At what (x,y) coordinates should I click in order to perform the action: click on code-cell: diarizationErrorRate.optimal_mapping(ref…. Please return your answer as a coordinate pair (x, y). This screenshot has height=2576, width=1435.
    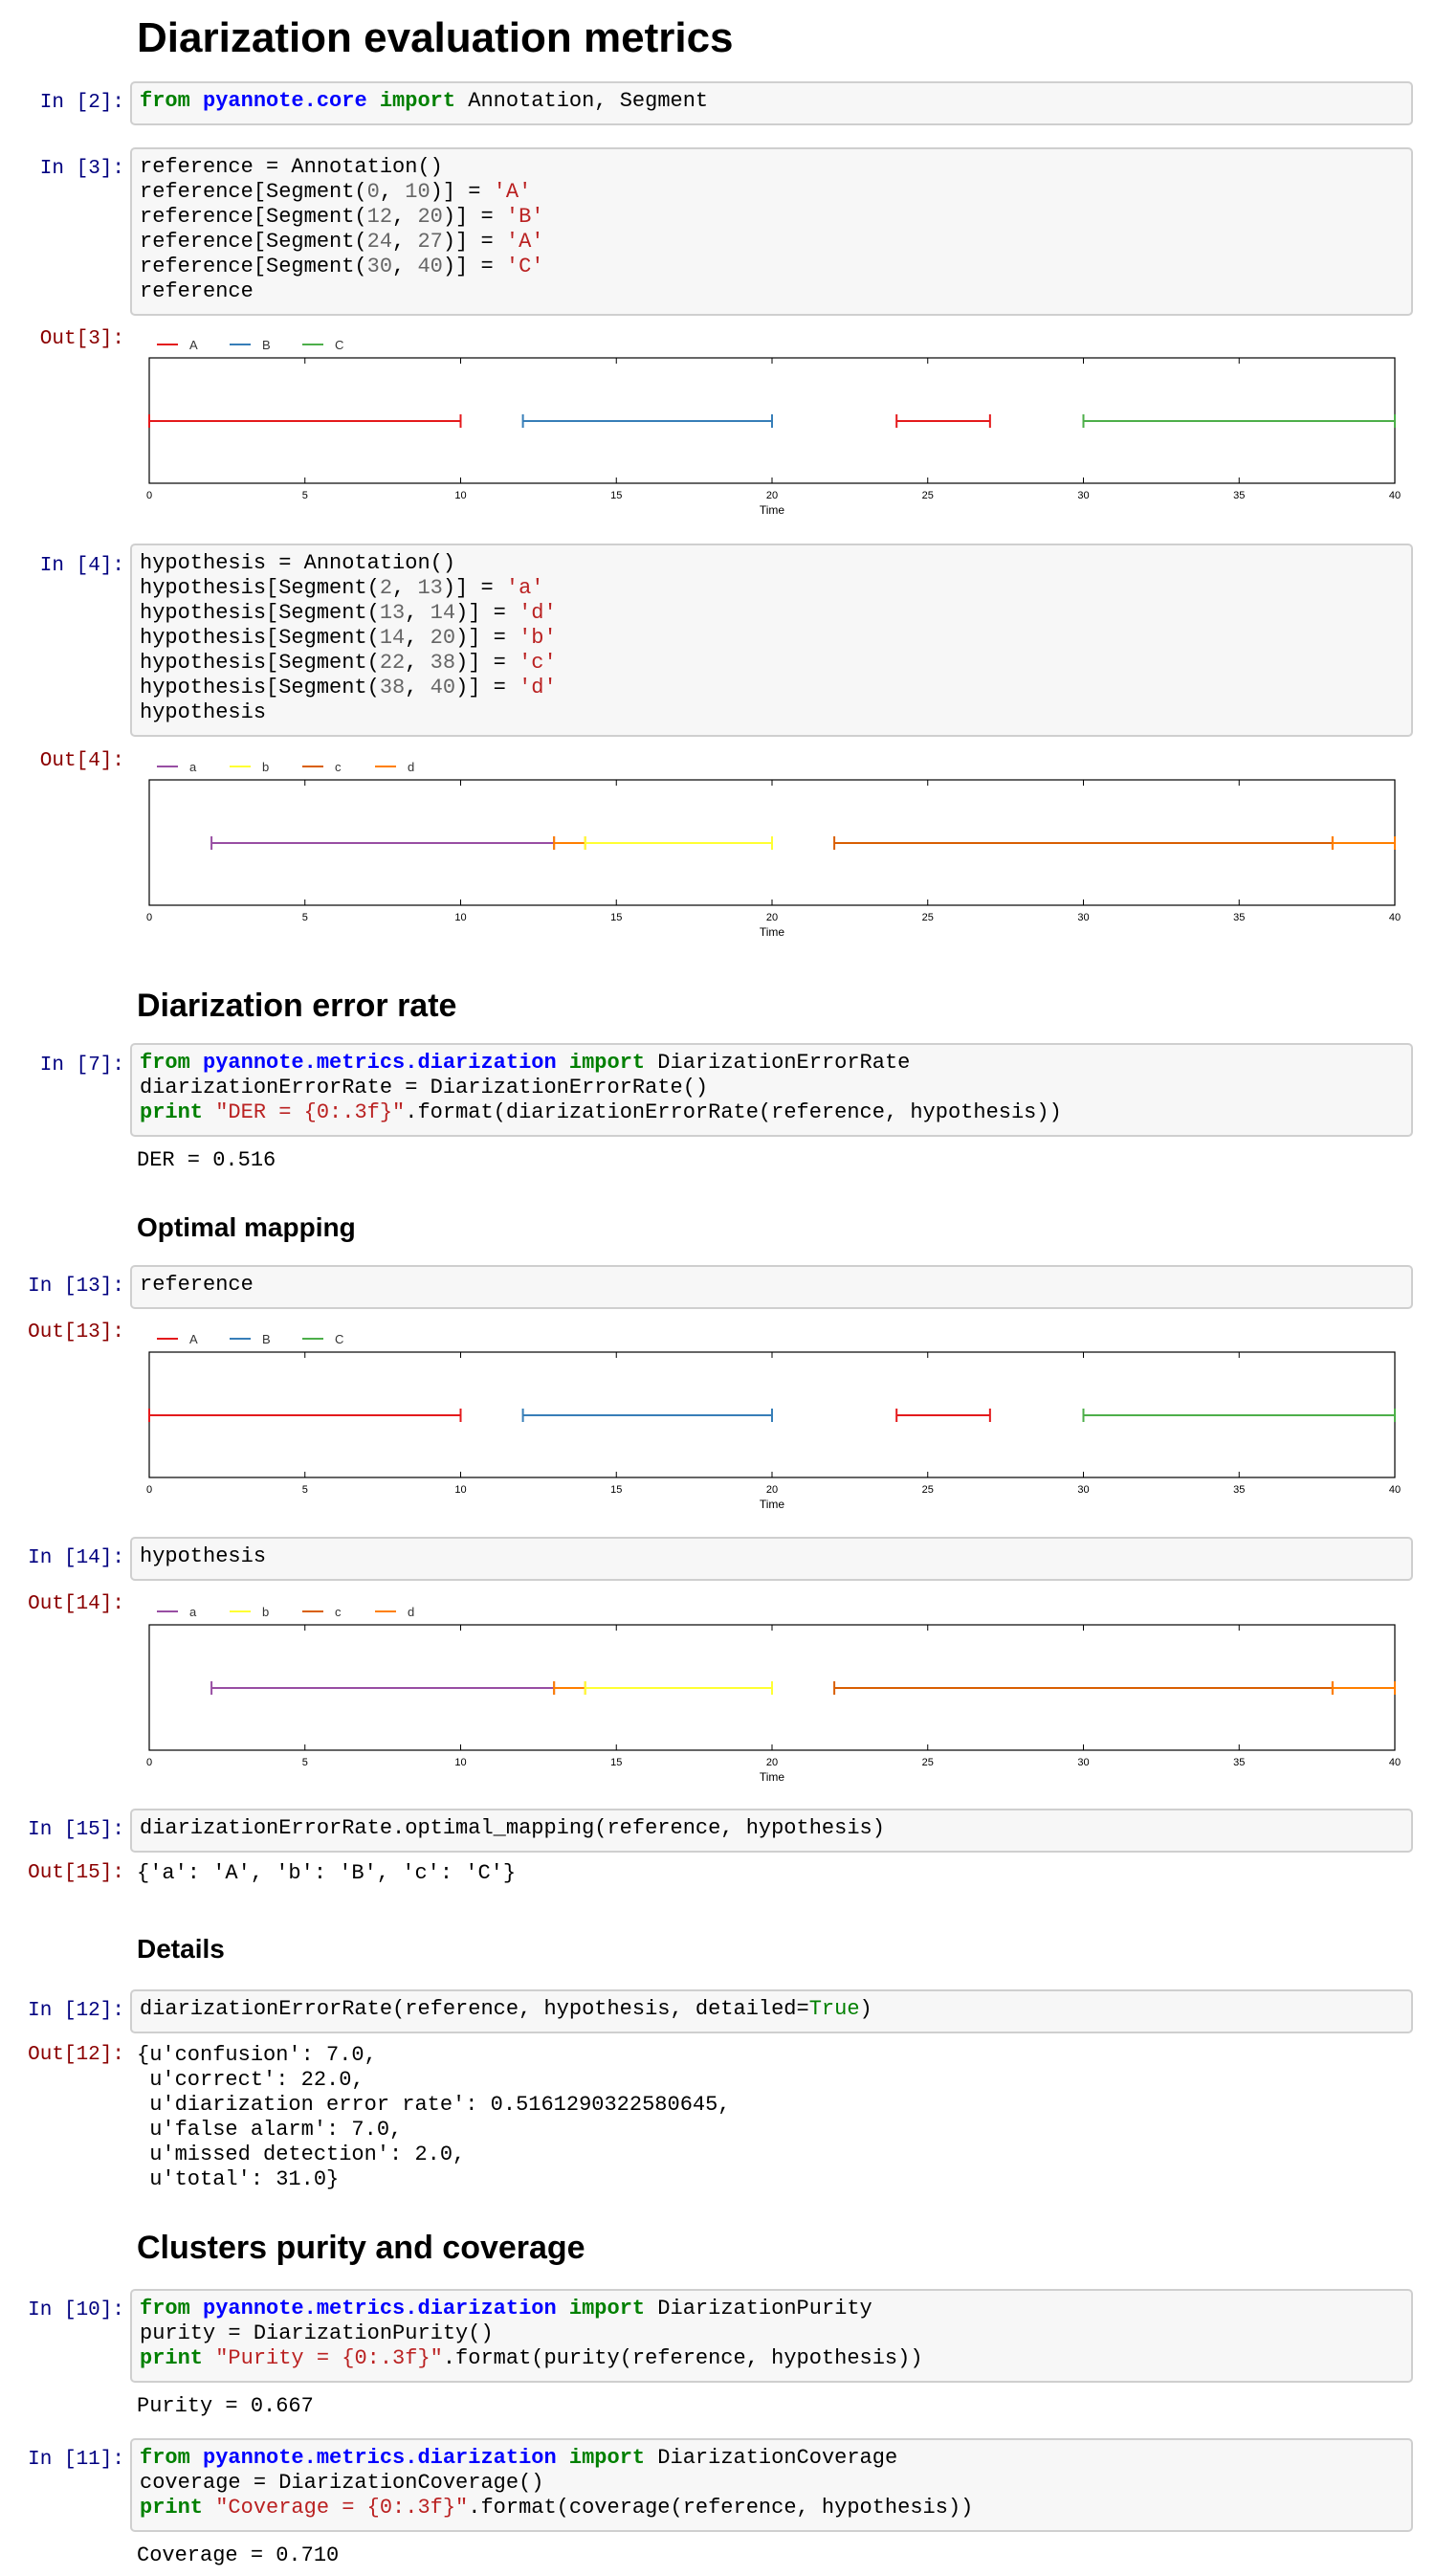
    Looking at the image, I should click on (772, 1831).